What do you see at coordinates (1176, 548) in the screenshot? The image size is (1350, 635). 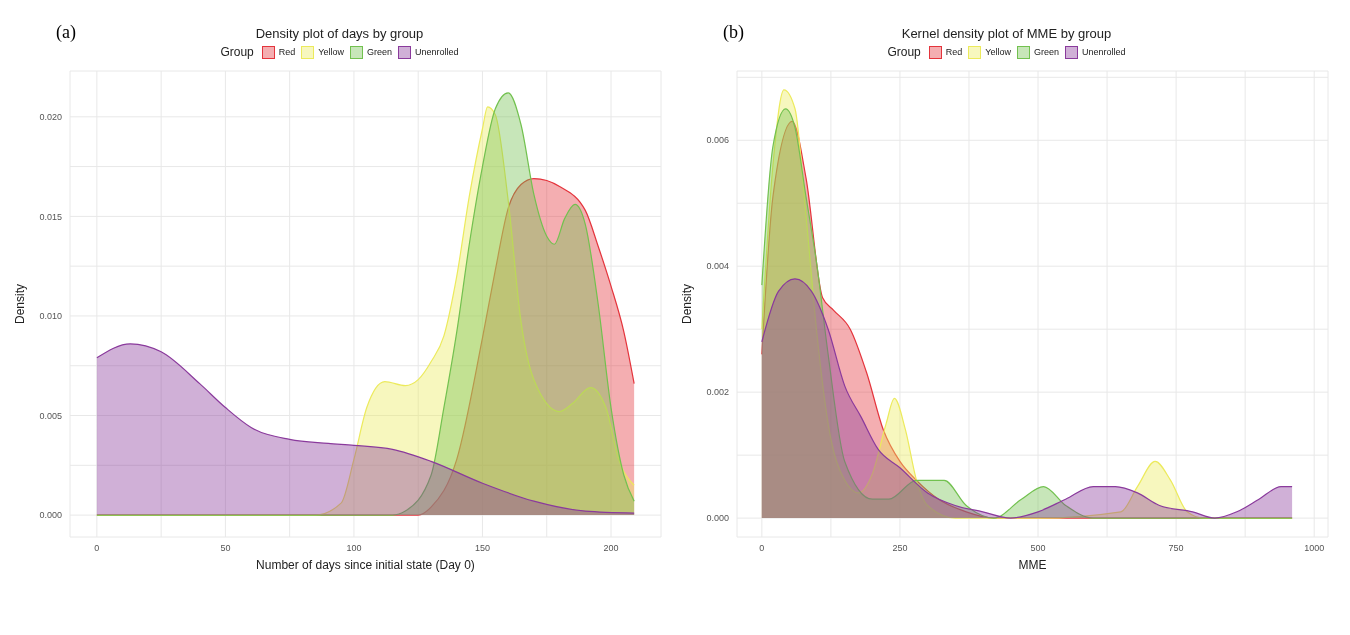 I see `x-tick-label: 750` at bounding box center [1176, 548].